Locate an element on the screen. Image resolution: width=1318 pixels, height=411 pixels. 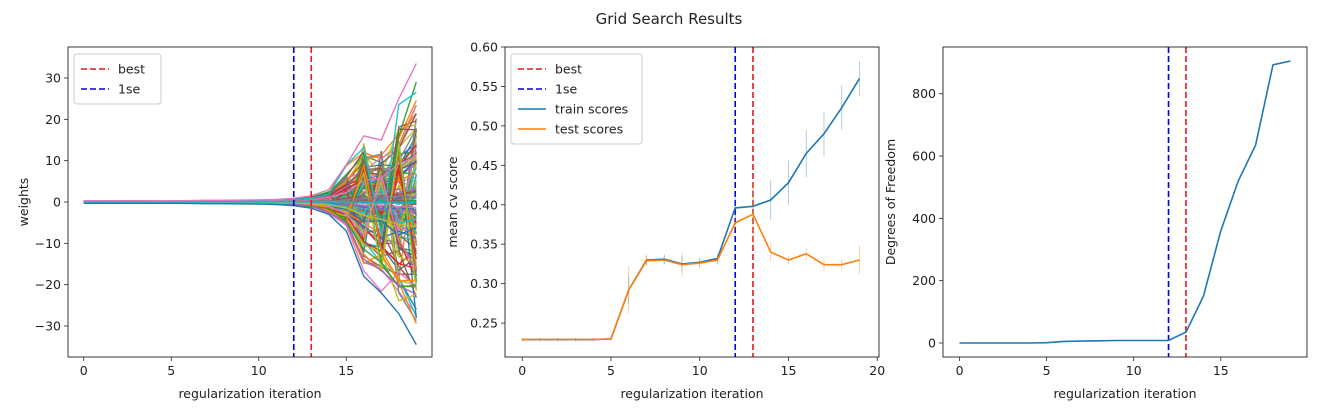
y-tick-label: 600 is located at coordinates (924, 156).